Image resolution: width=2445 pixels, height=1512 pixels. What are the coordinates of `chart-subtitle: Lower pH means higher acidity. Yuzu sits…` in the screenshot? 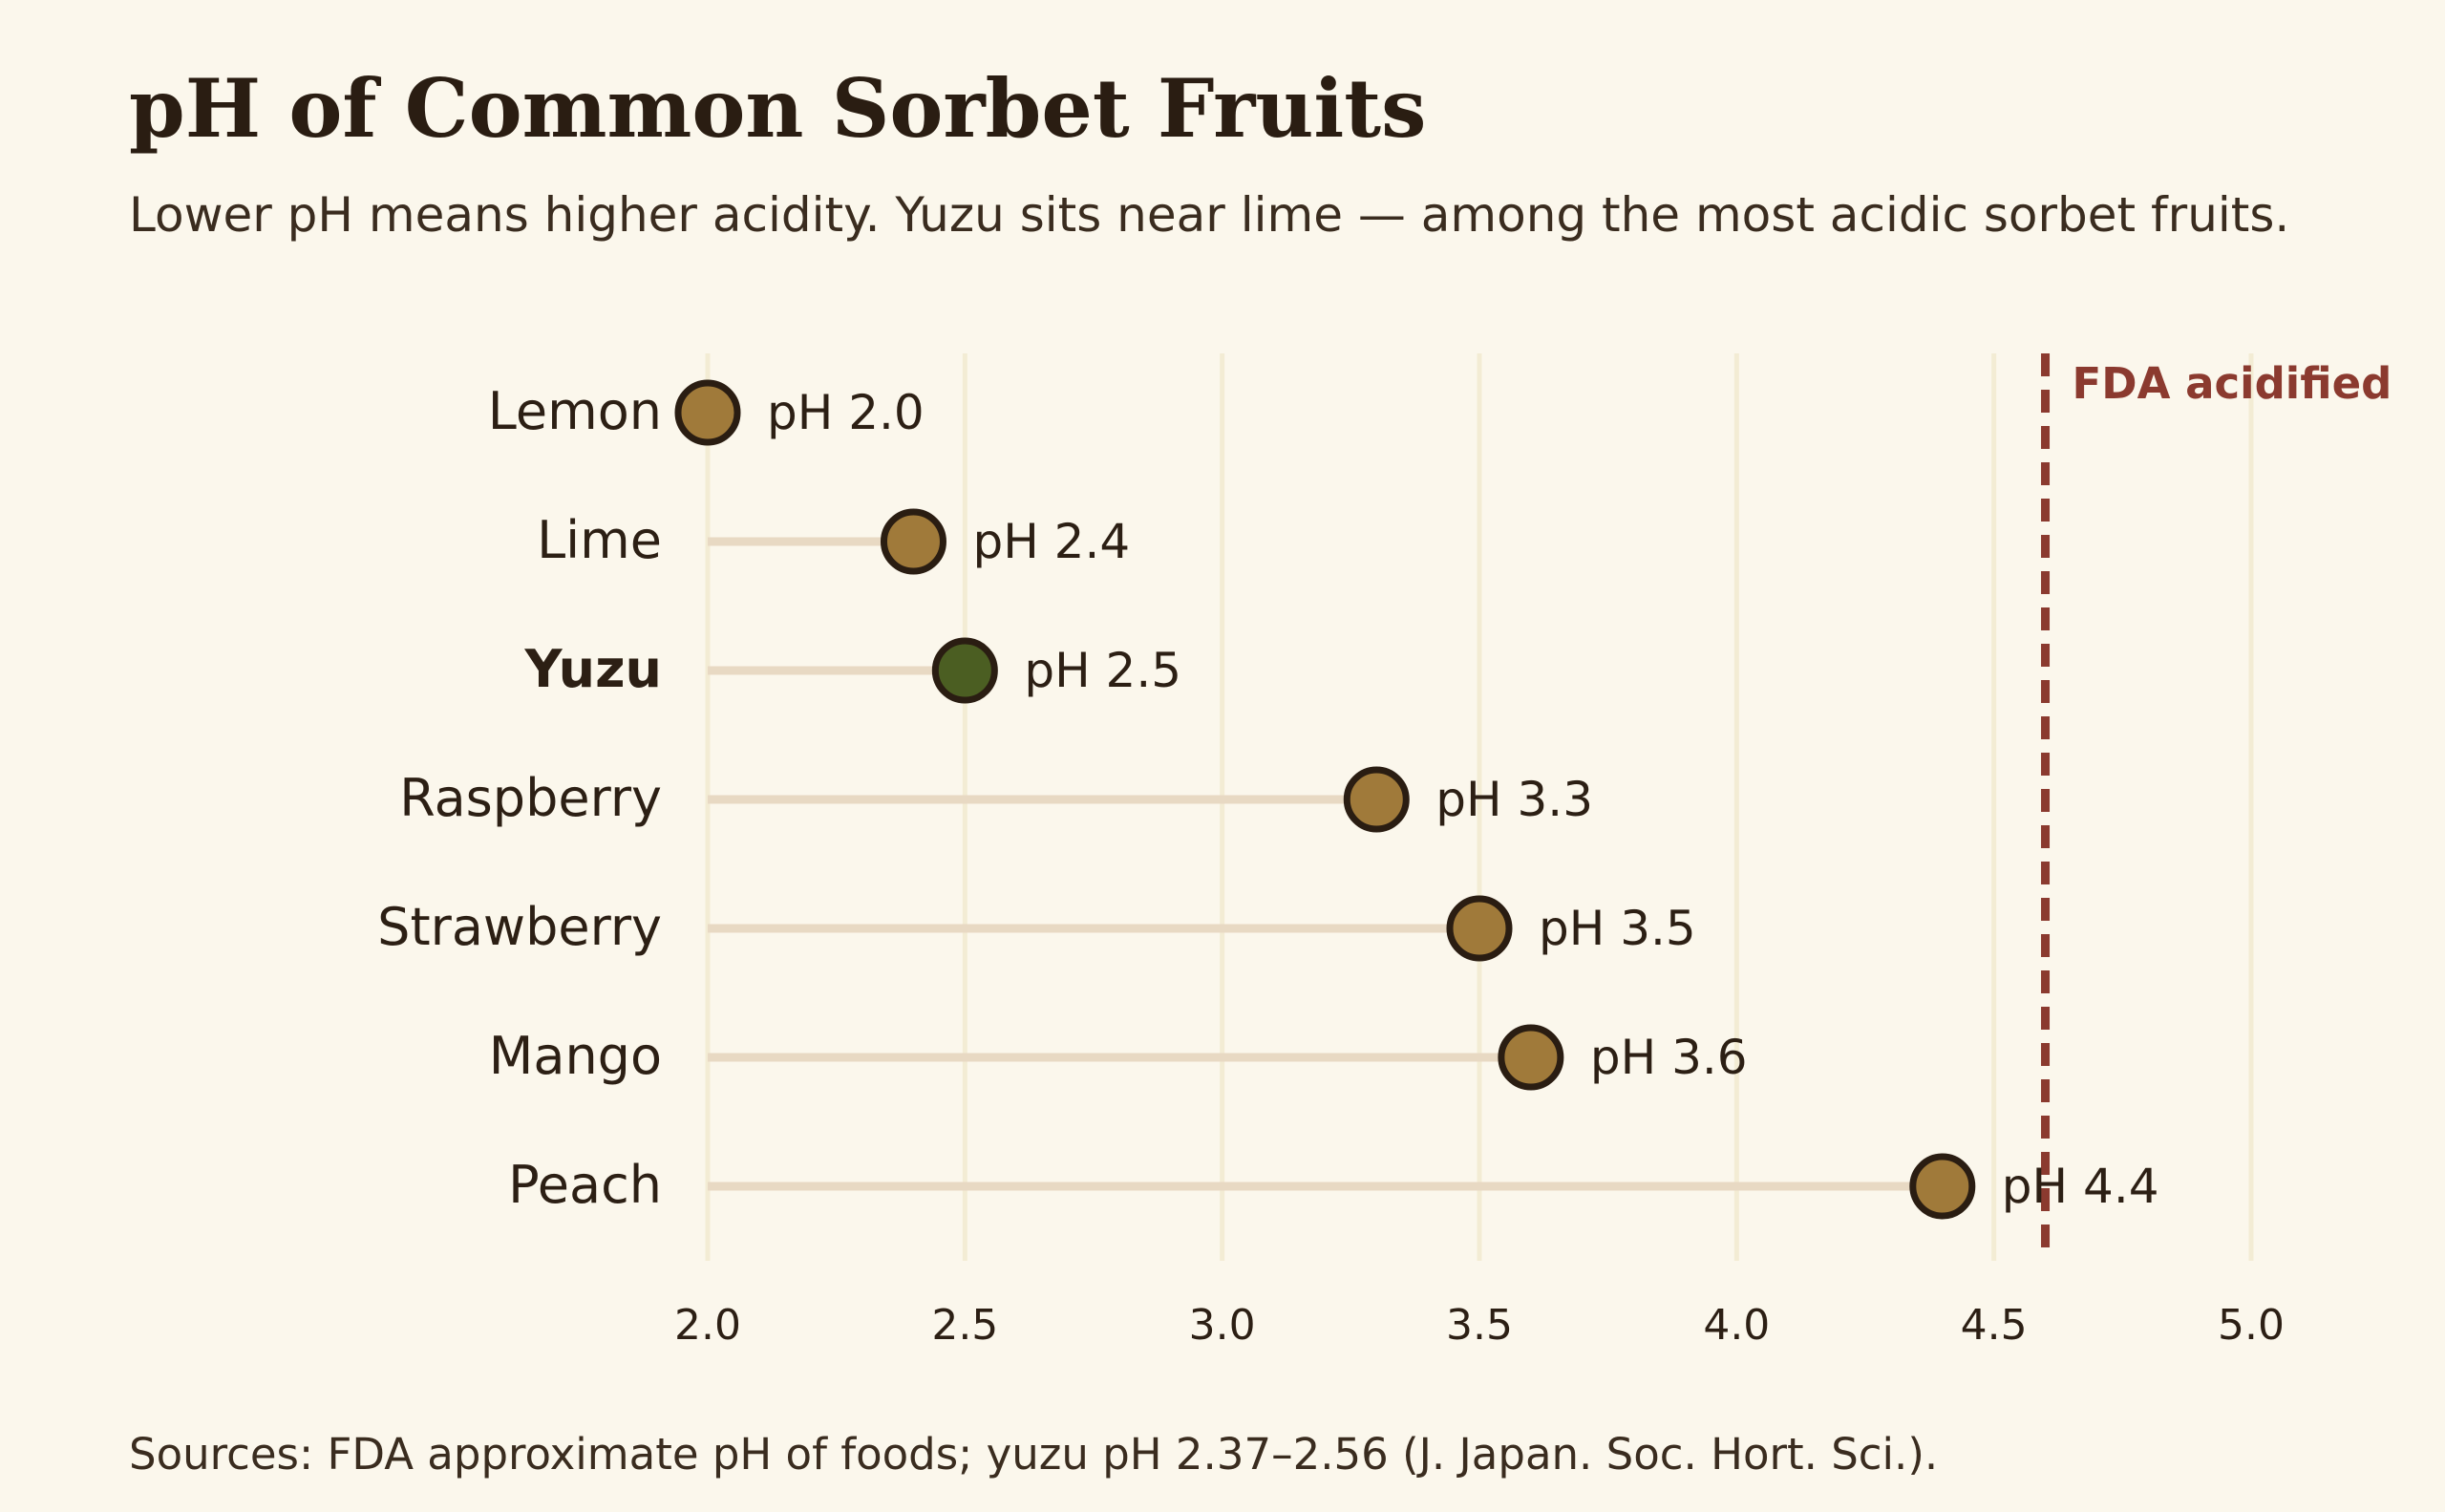 It's located at (1210, 215).